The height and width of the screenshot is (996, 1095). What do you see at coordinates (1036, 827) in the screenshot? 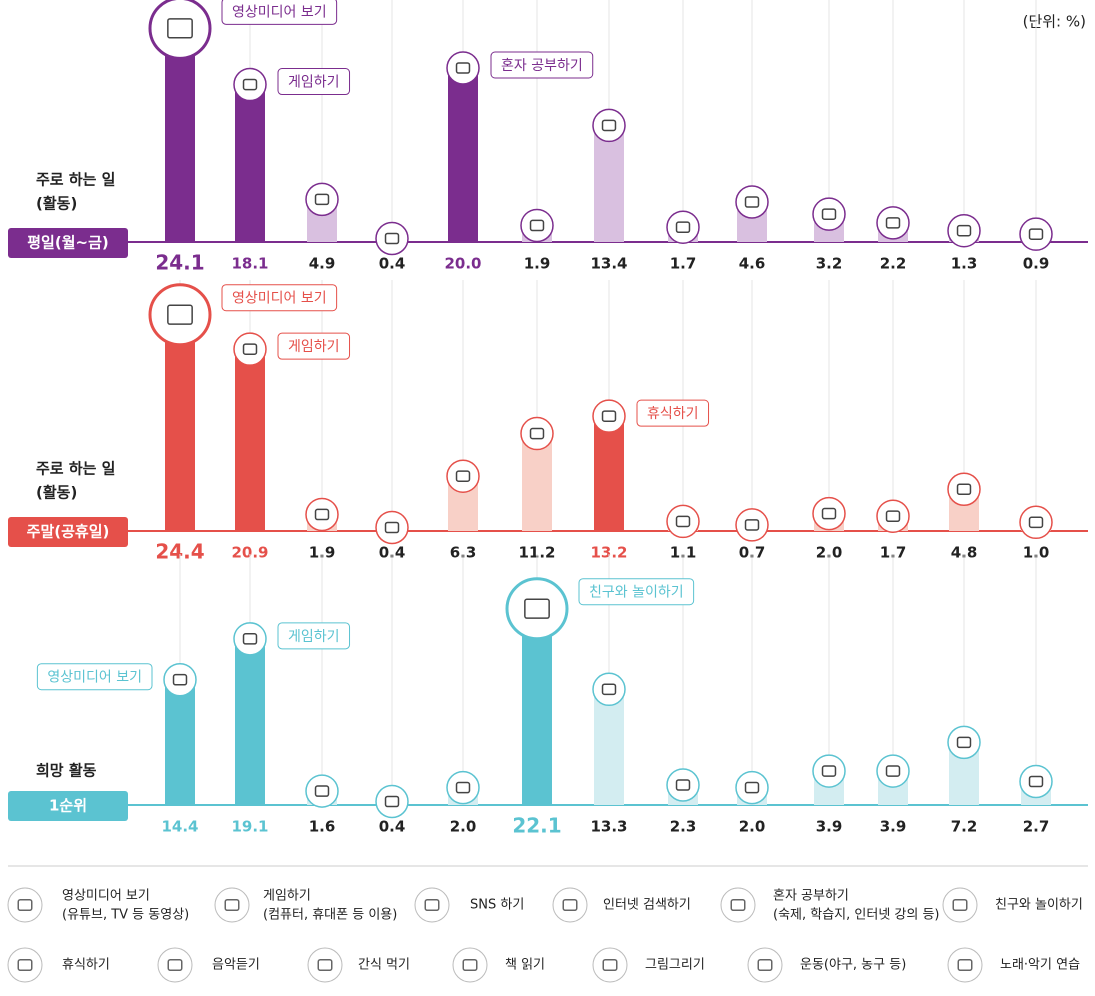
I see `value-label: 2.7` at bounding box center [1036, 827].